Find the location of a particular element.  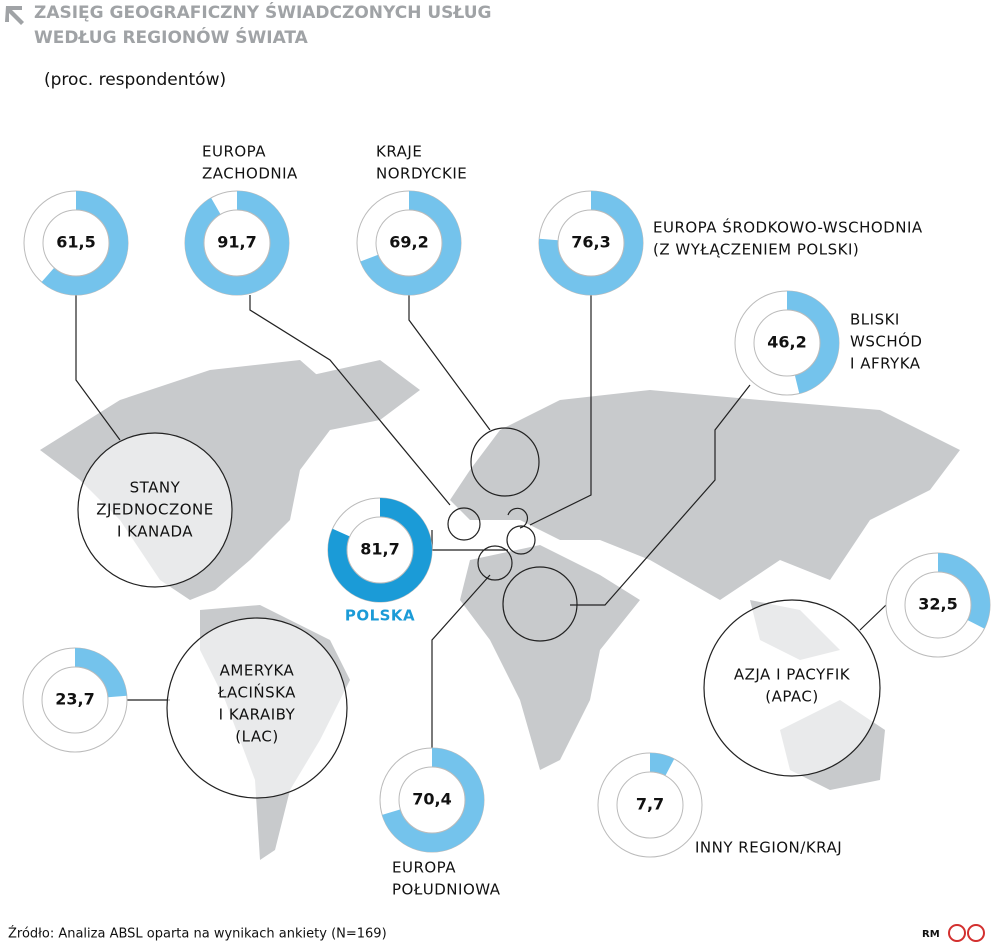

credit: RM is located at coordinates (931, 934).